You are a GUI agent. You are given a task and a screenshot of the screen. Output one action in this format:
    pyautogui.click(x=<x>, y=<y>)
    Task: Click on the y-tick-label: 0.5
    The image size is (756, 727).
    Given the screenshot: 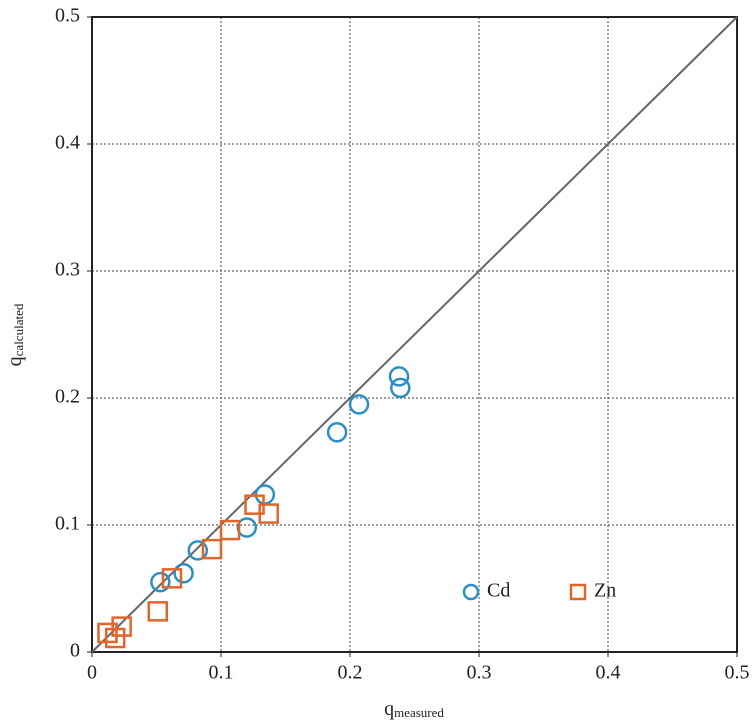 What is the action you would take?
    pyautogui.click(x=67, y=16)
    